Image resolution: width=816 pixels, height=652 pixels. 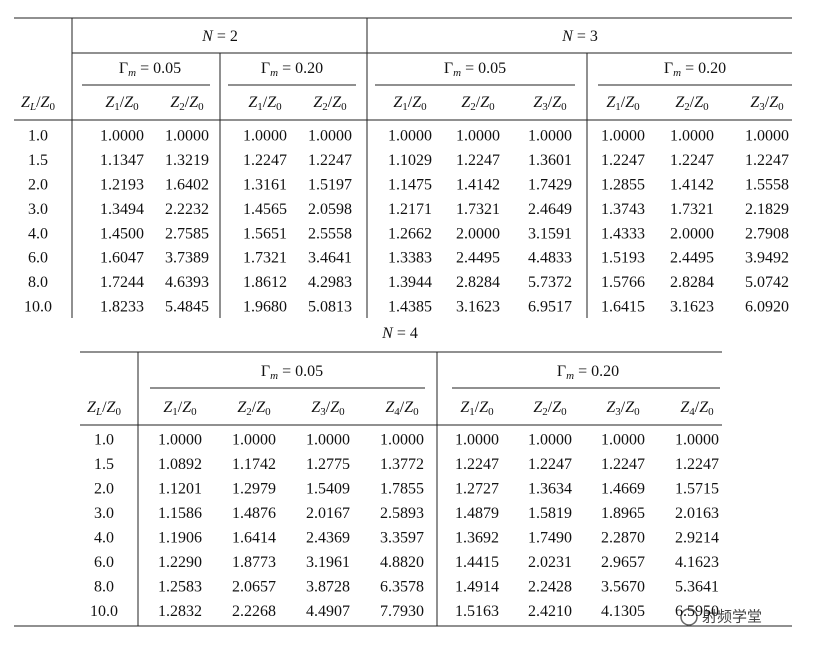 I want to click on group-header: N = 3, so click(x=579, y=36).